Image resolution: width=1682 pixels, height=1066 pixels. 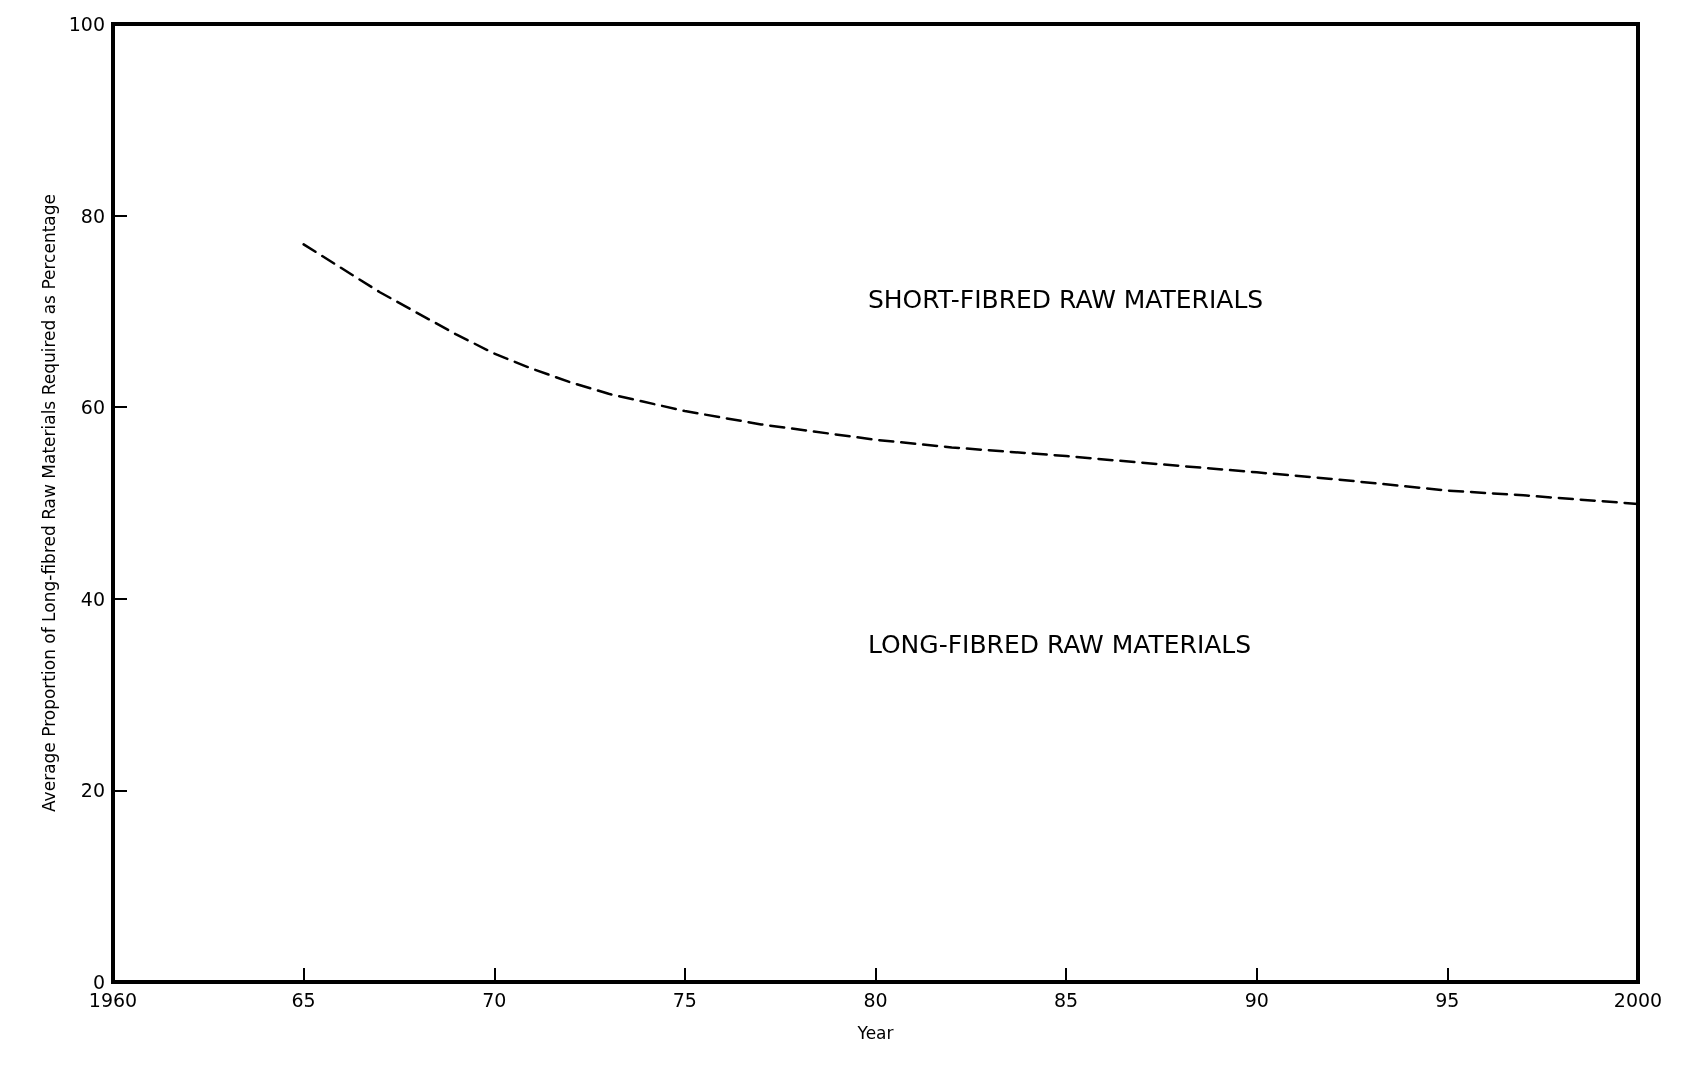 I want to click on annotation: LONG-FIBRED RAW MATERIALS, so click(x=1059, y=645).